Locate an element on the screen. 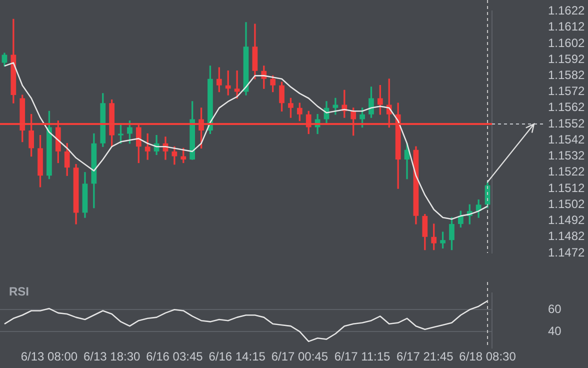 This screenshot has width=588, height=368. y-tick-label: 60 is located at coordinates (555, 309).